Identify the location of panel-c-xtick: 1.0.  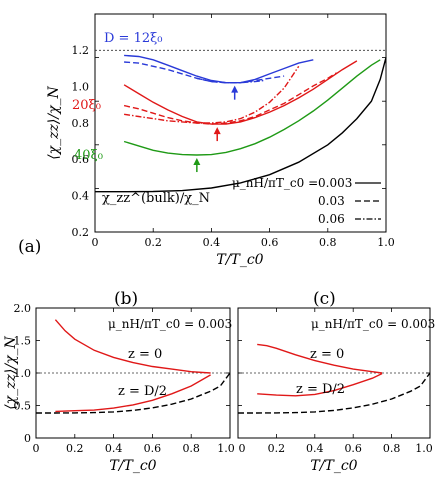
(424, 448).